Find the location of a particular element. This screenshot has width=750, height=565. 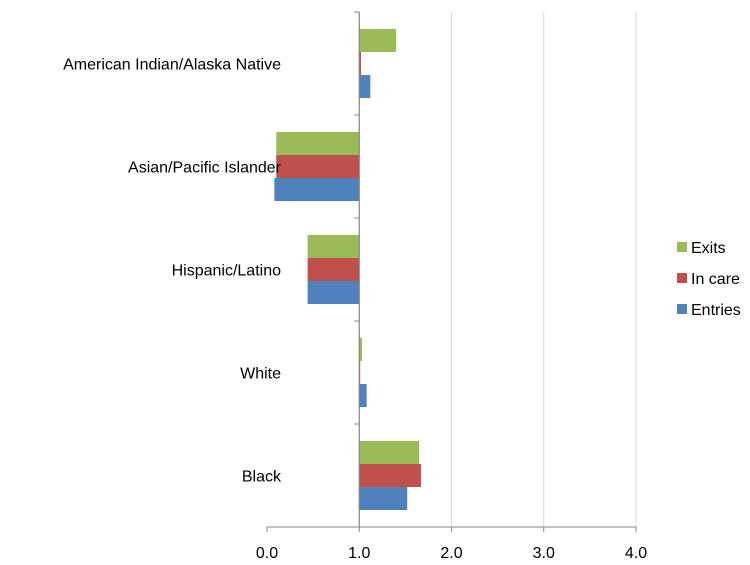

bar-entries-black is located at coordinates (383, 498).